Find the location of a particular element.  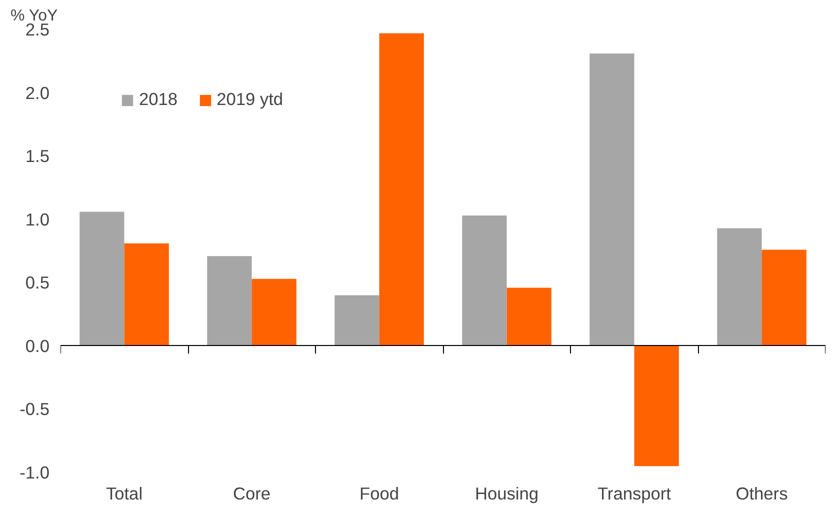

y-tick-label: 0.0 is located at coordinates (37, 346).